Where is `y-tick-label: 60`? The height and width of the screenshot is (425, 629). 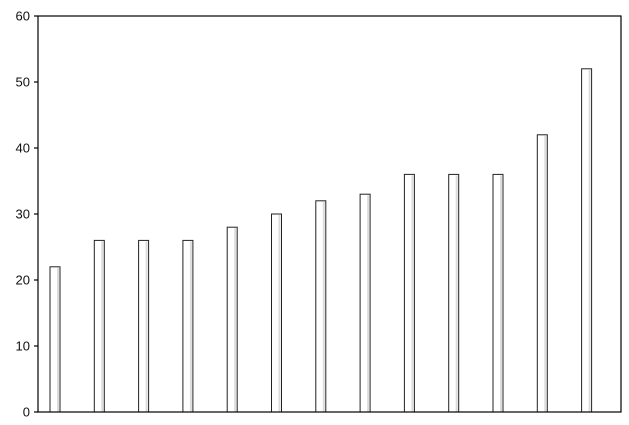
y-tick-label: 60 is located at coordinates (23, 16).